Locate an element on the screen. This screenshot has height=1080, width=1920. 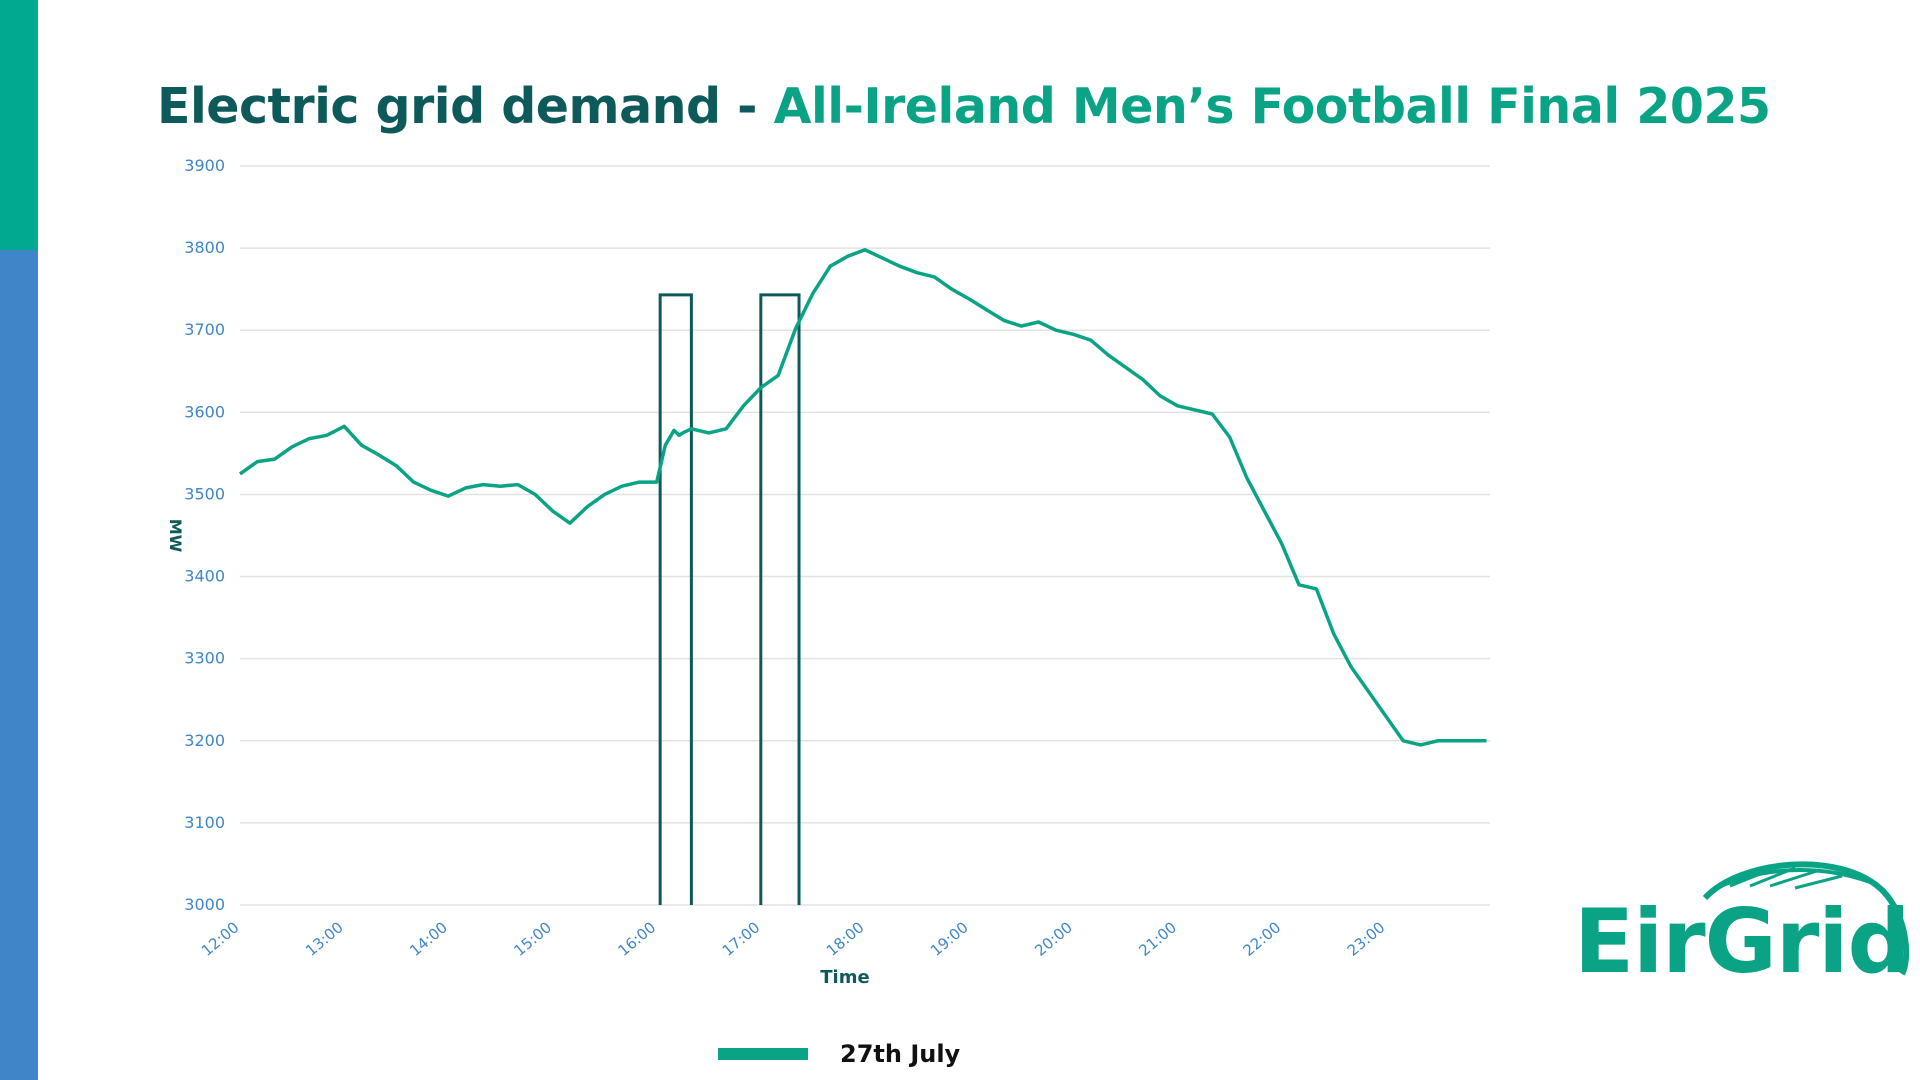
x-tick-label: 14:00 is located at coordinates (428, 939).